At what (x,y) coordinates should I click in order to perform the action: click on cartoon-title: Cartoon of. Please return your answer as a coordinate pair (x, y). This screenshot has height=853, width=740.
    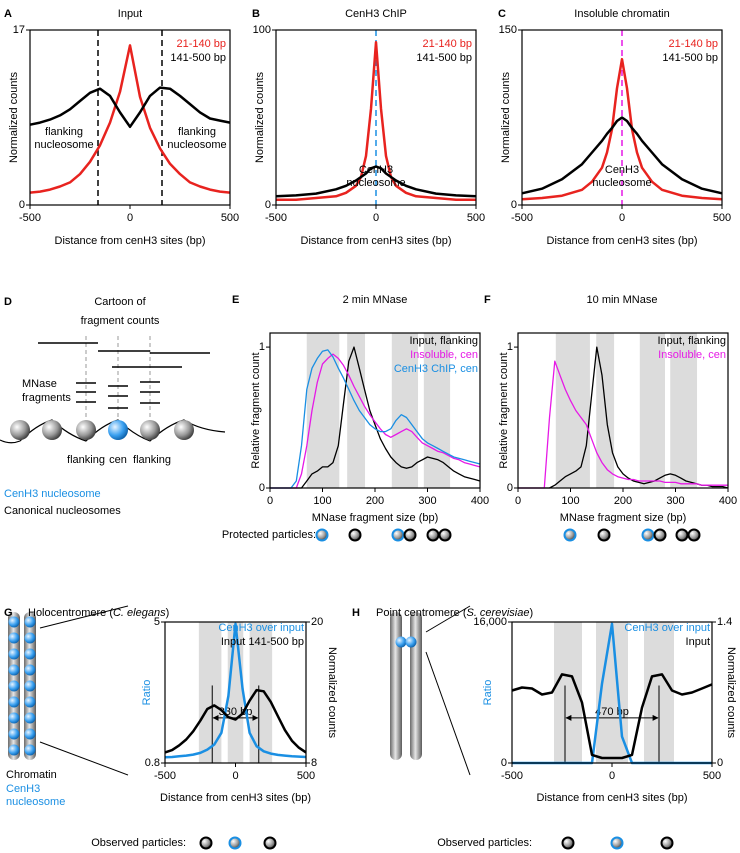
    Looking at the image, I should click on (120, 302).